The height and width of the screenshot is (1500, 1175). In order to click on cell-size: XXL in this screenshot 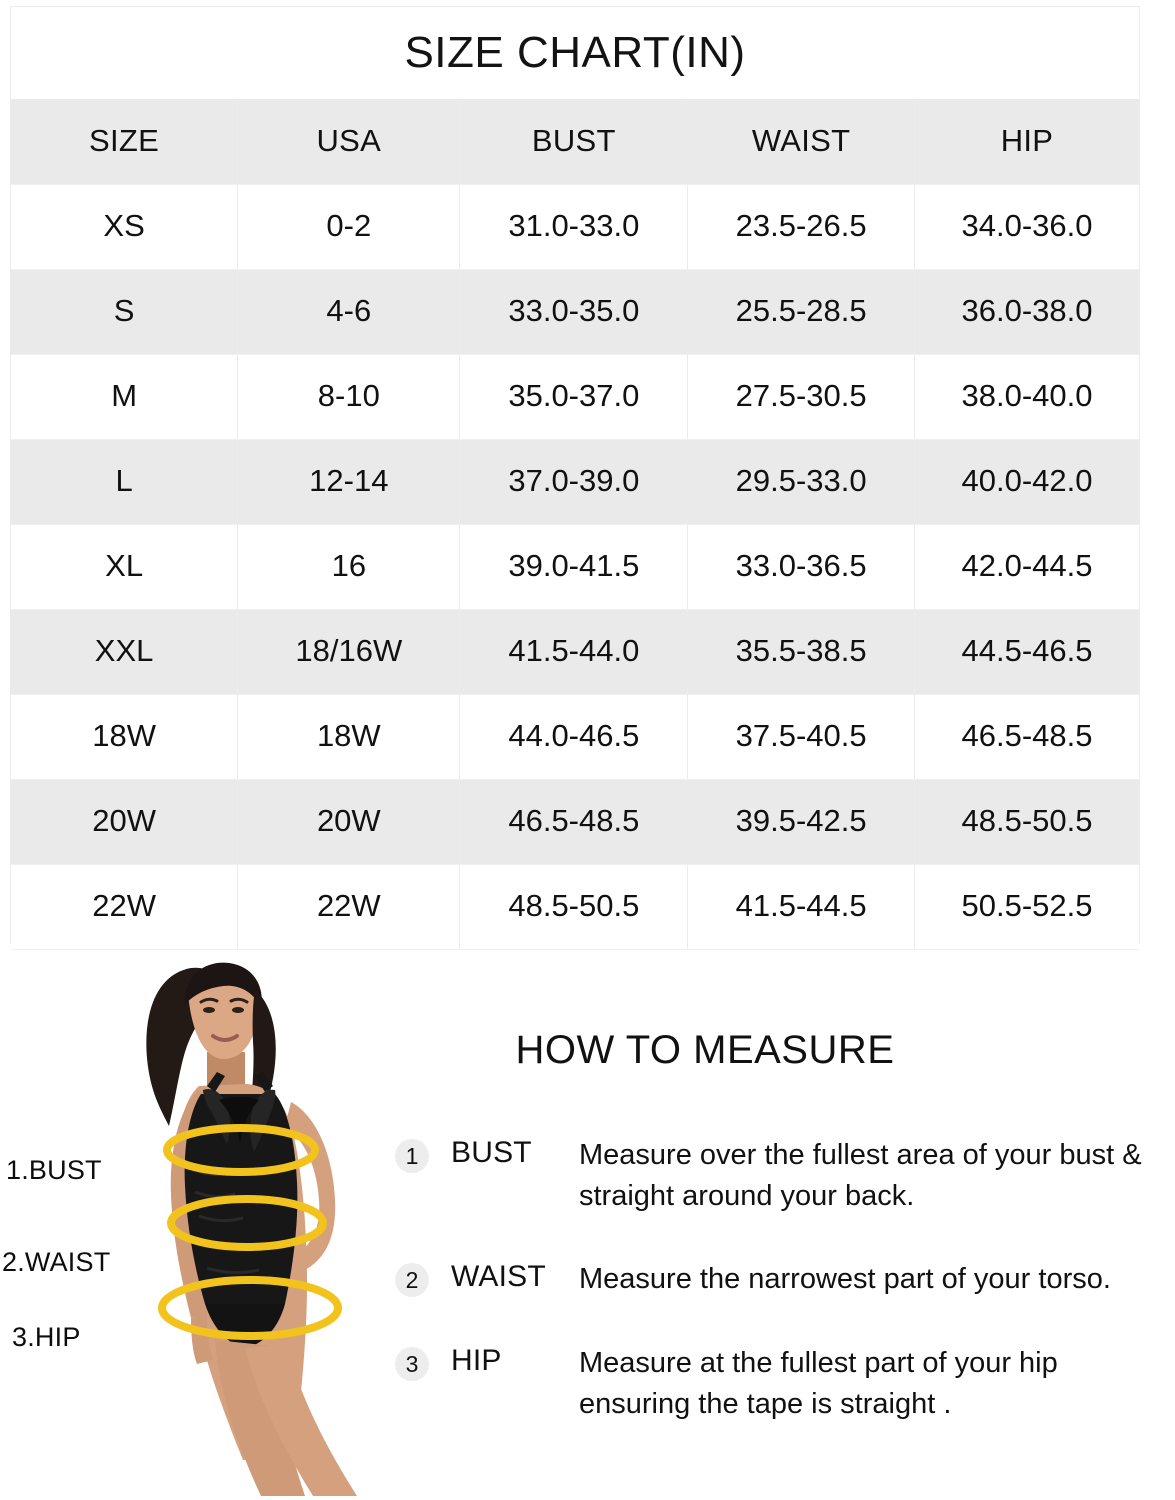, I will do `click(125, 651)`.